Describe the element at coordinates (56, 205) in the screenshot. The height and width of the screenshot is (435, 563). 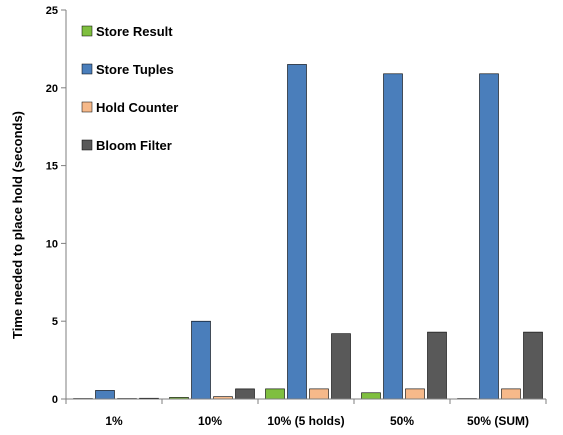
I see `y-axis-ticks: 0 5 10 15 20 25` at that location.